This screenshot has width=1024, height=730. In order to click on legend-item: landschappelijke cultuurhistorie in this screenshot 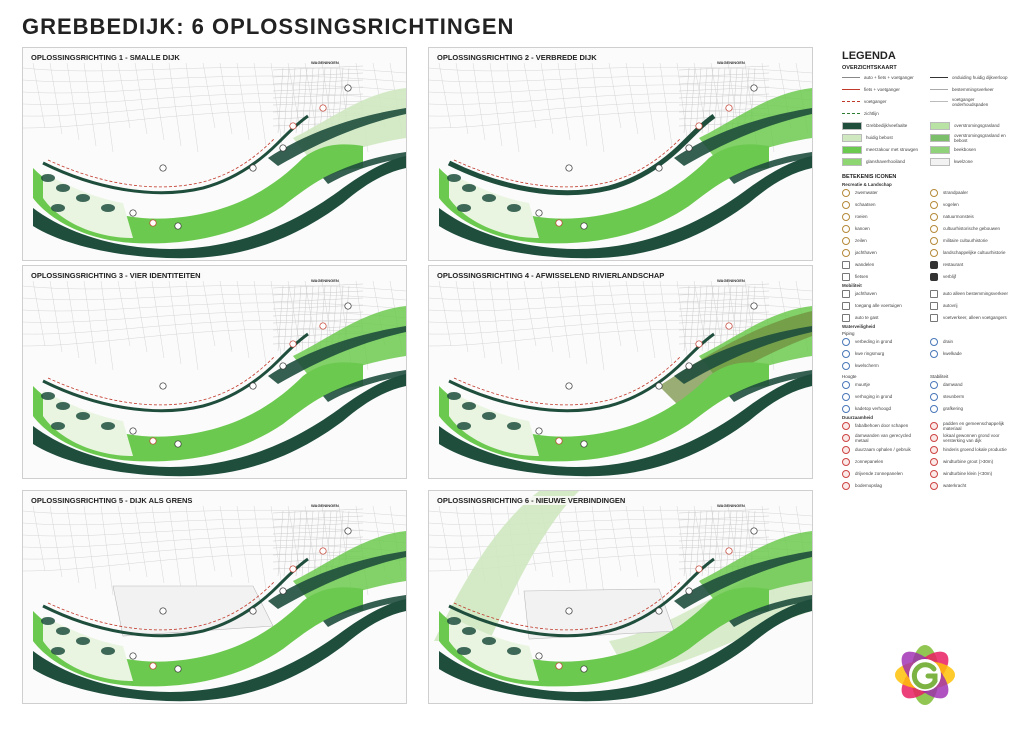, I will do `click(971, 252)`.